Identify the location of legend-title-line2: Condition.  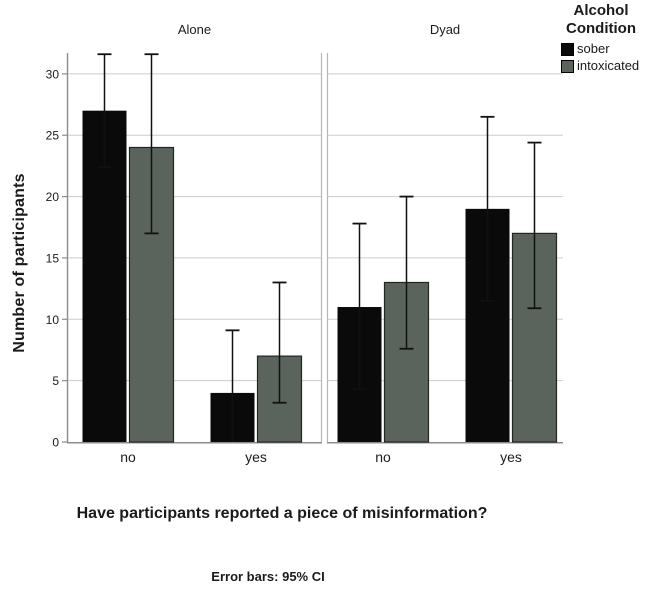
(601, 28).